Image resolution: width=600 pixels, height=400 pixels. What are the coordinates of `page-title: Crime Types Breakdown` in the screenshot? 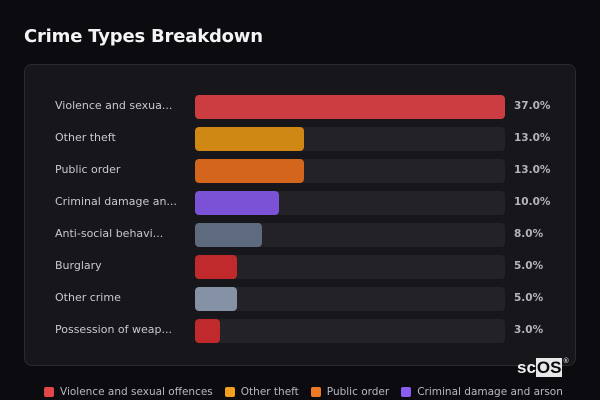 It's located at (143, 36).